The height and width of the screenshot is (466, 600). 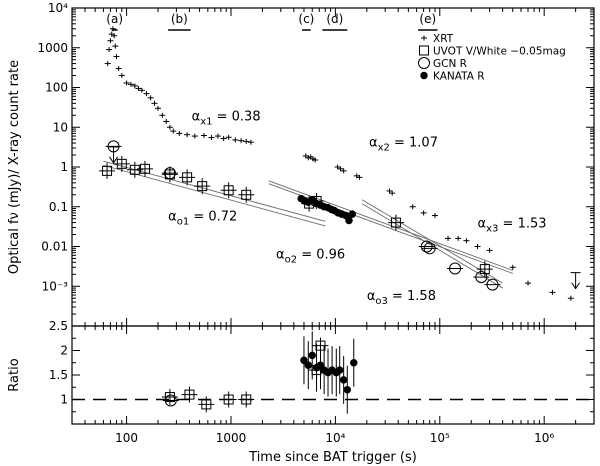 I want to click on x-axis-label: Time since BAT trigger (s), so click(x=332, y=457).